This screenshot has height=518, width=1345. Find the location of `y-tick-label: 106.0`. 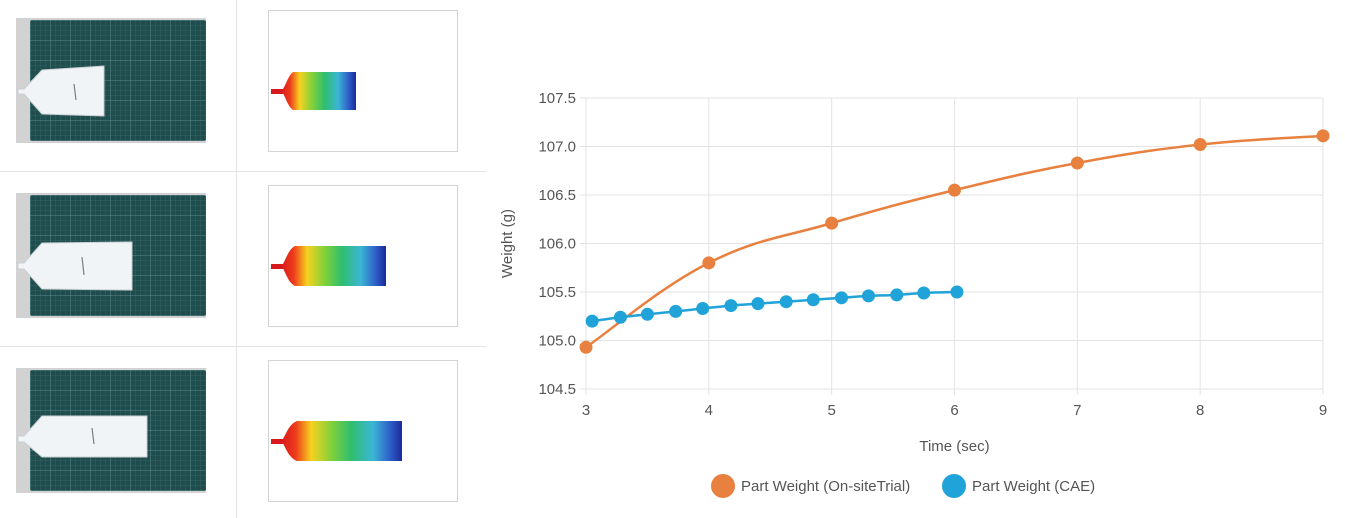

y-tick-label: 106.0 is located at coordinates (557, 244).